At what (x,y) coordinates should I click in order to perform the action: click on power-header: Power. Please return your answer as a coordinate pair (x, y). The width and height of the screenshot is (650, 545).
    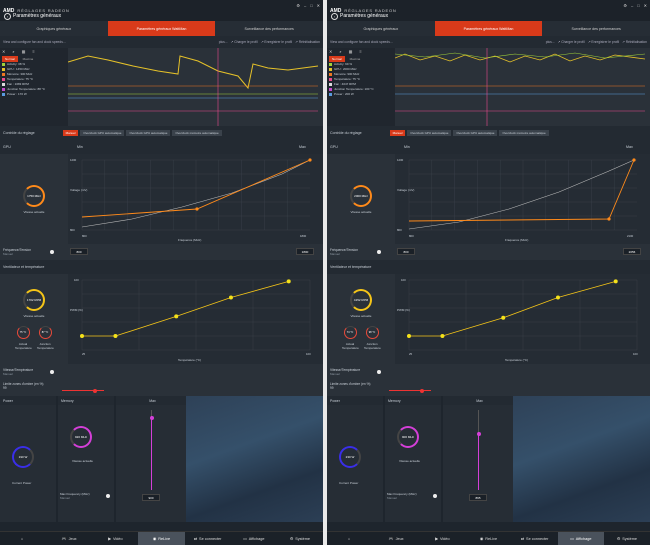
    Looking at the image, I should click on (355, 400).